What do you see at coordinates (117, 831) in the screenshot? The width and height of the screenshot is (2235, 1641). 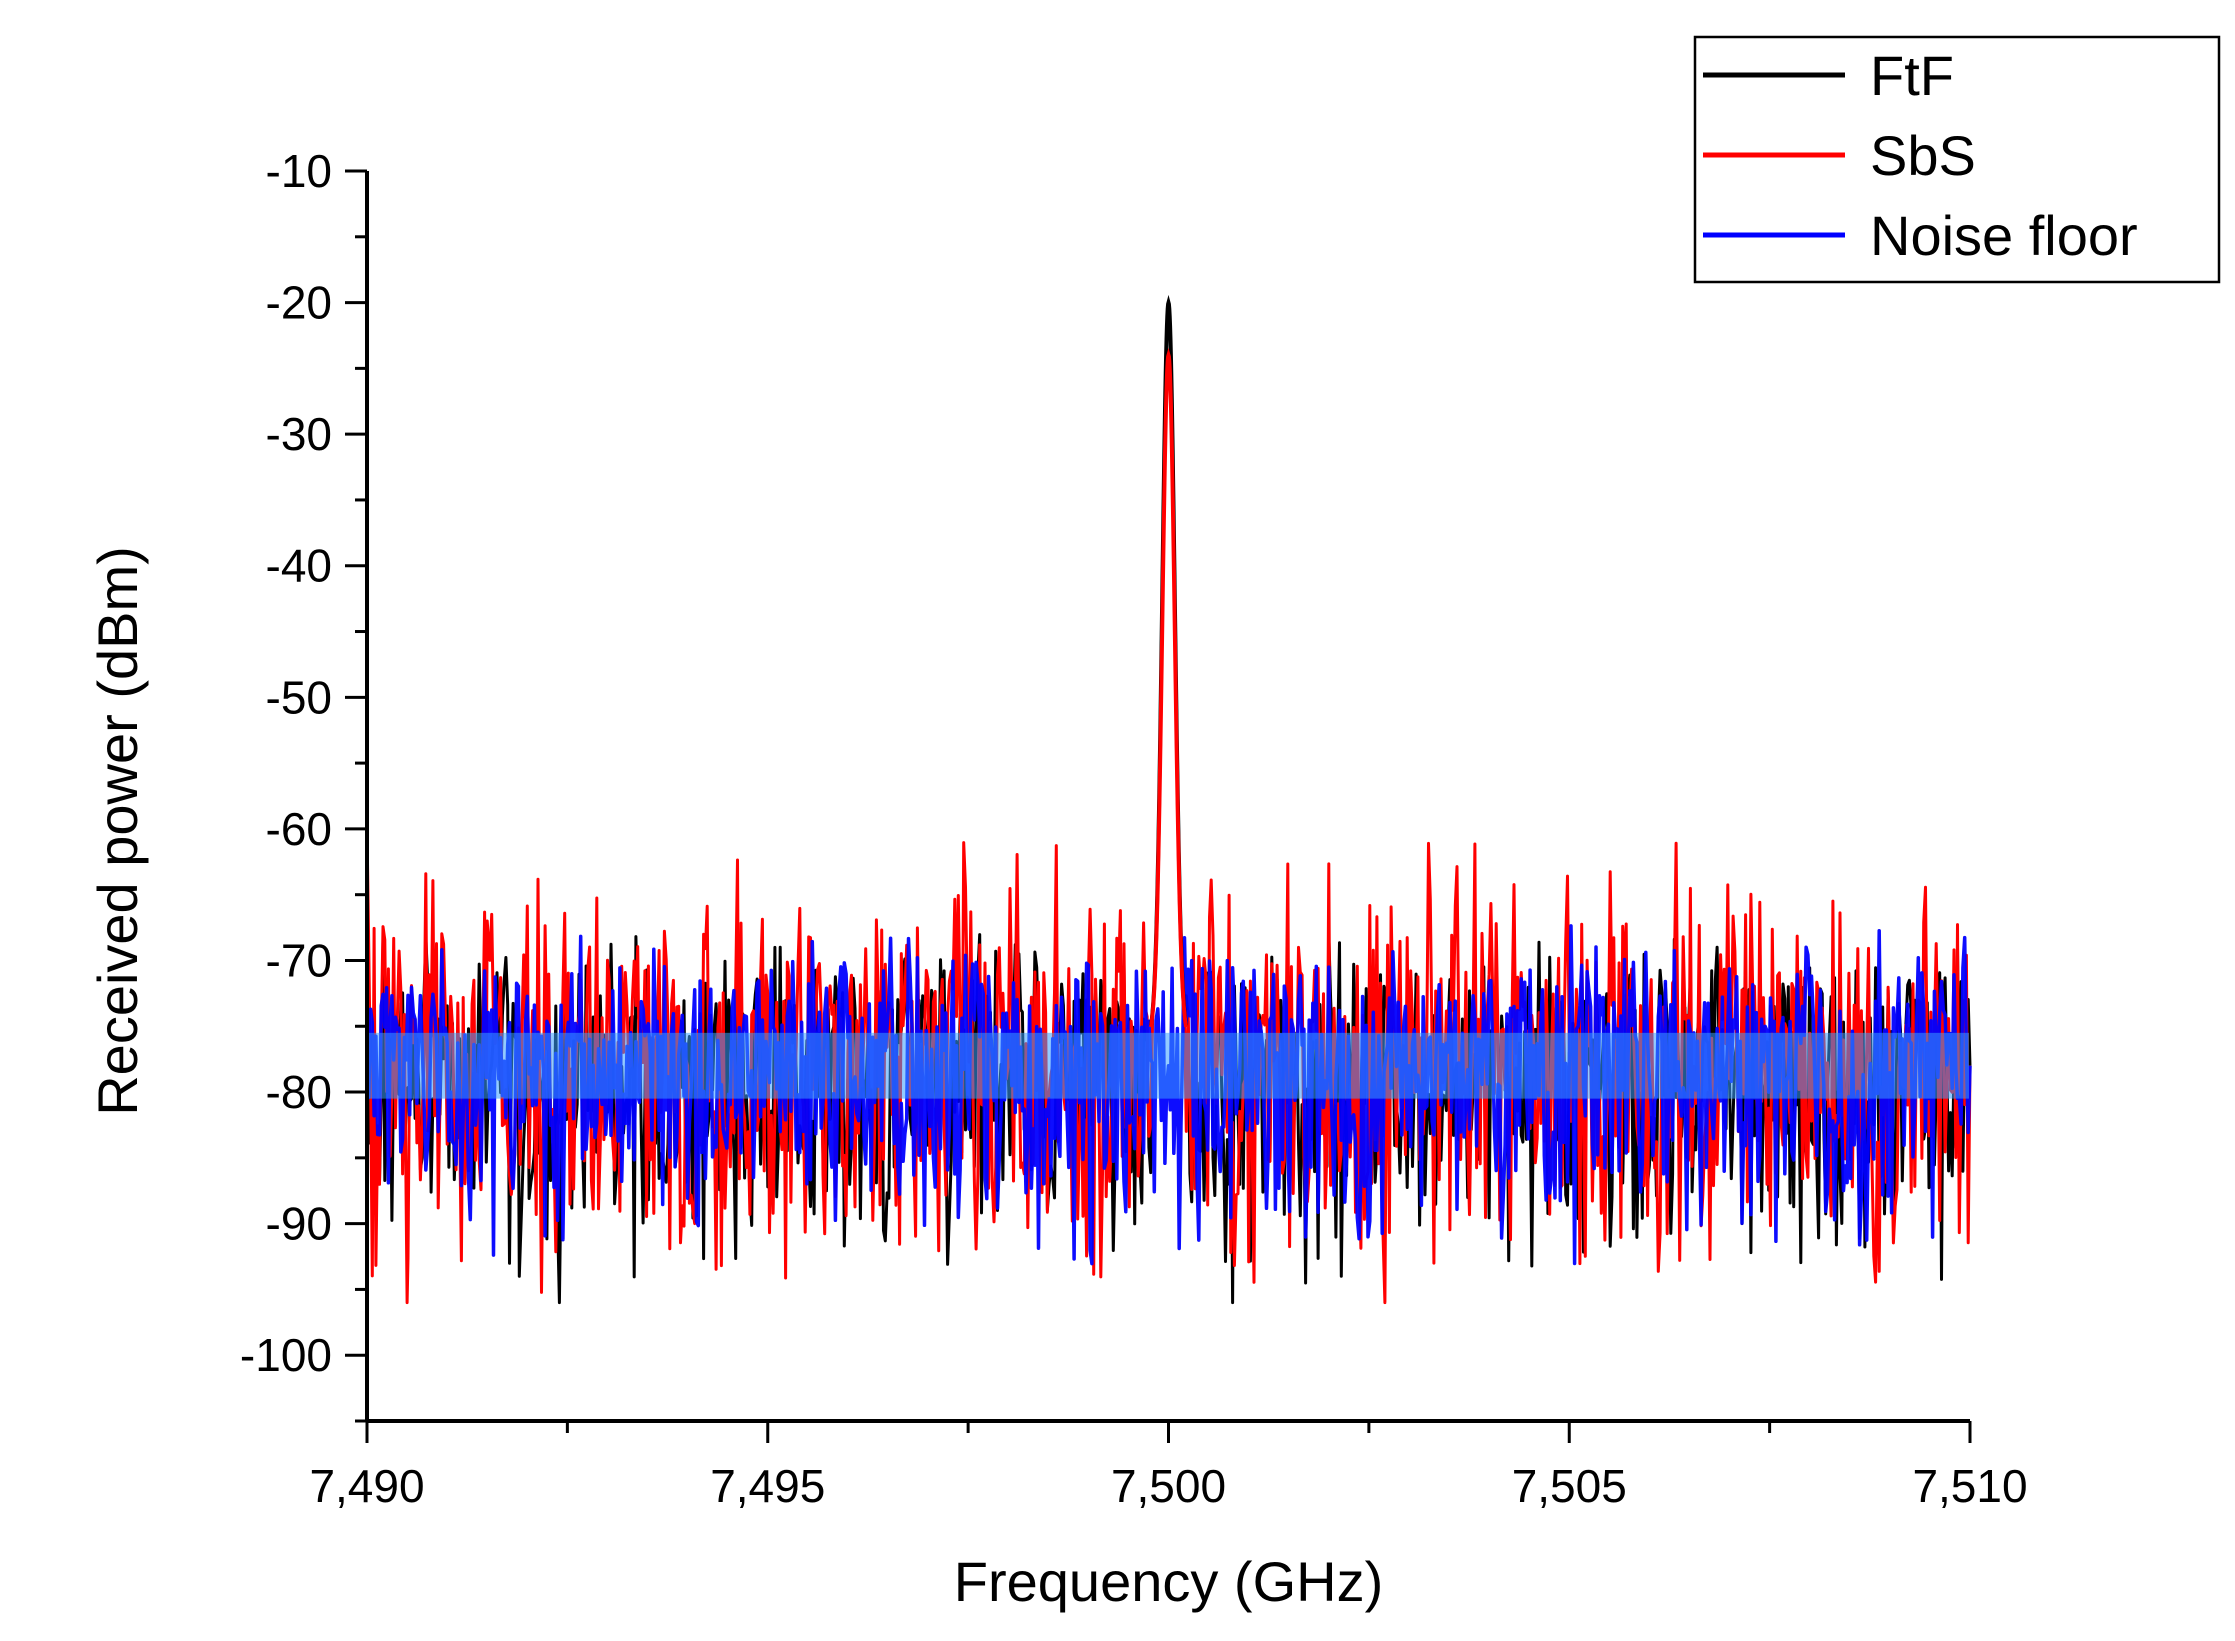 I see `y-axis-title: Received power (dBm)` at bounding box center [117, 831].